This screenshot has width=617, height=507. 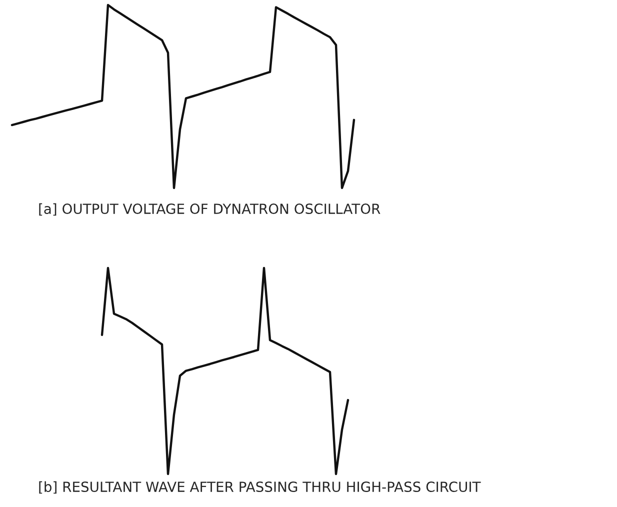 I want to click on x-axis-title: [a] OUTPUT VOLTAGE OF DYNATRON OSCILLATOR, so click(x=209, y=209).